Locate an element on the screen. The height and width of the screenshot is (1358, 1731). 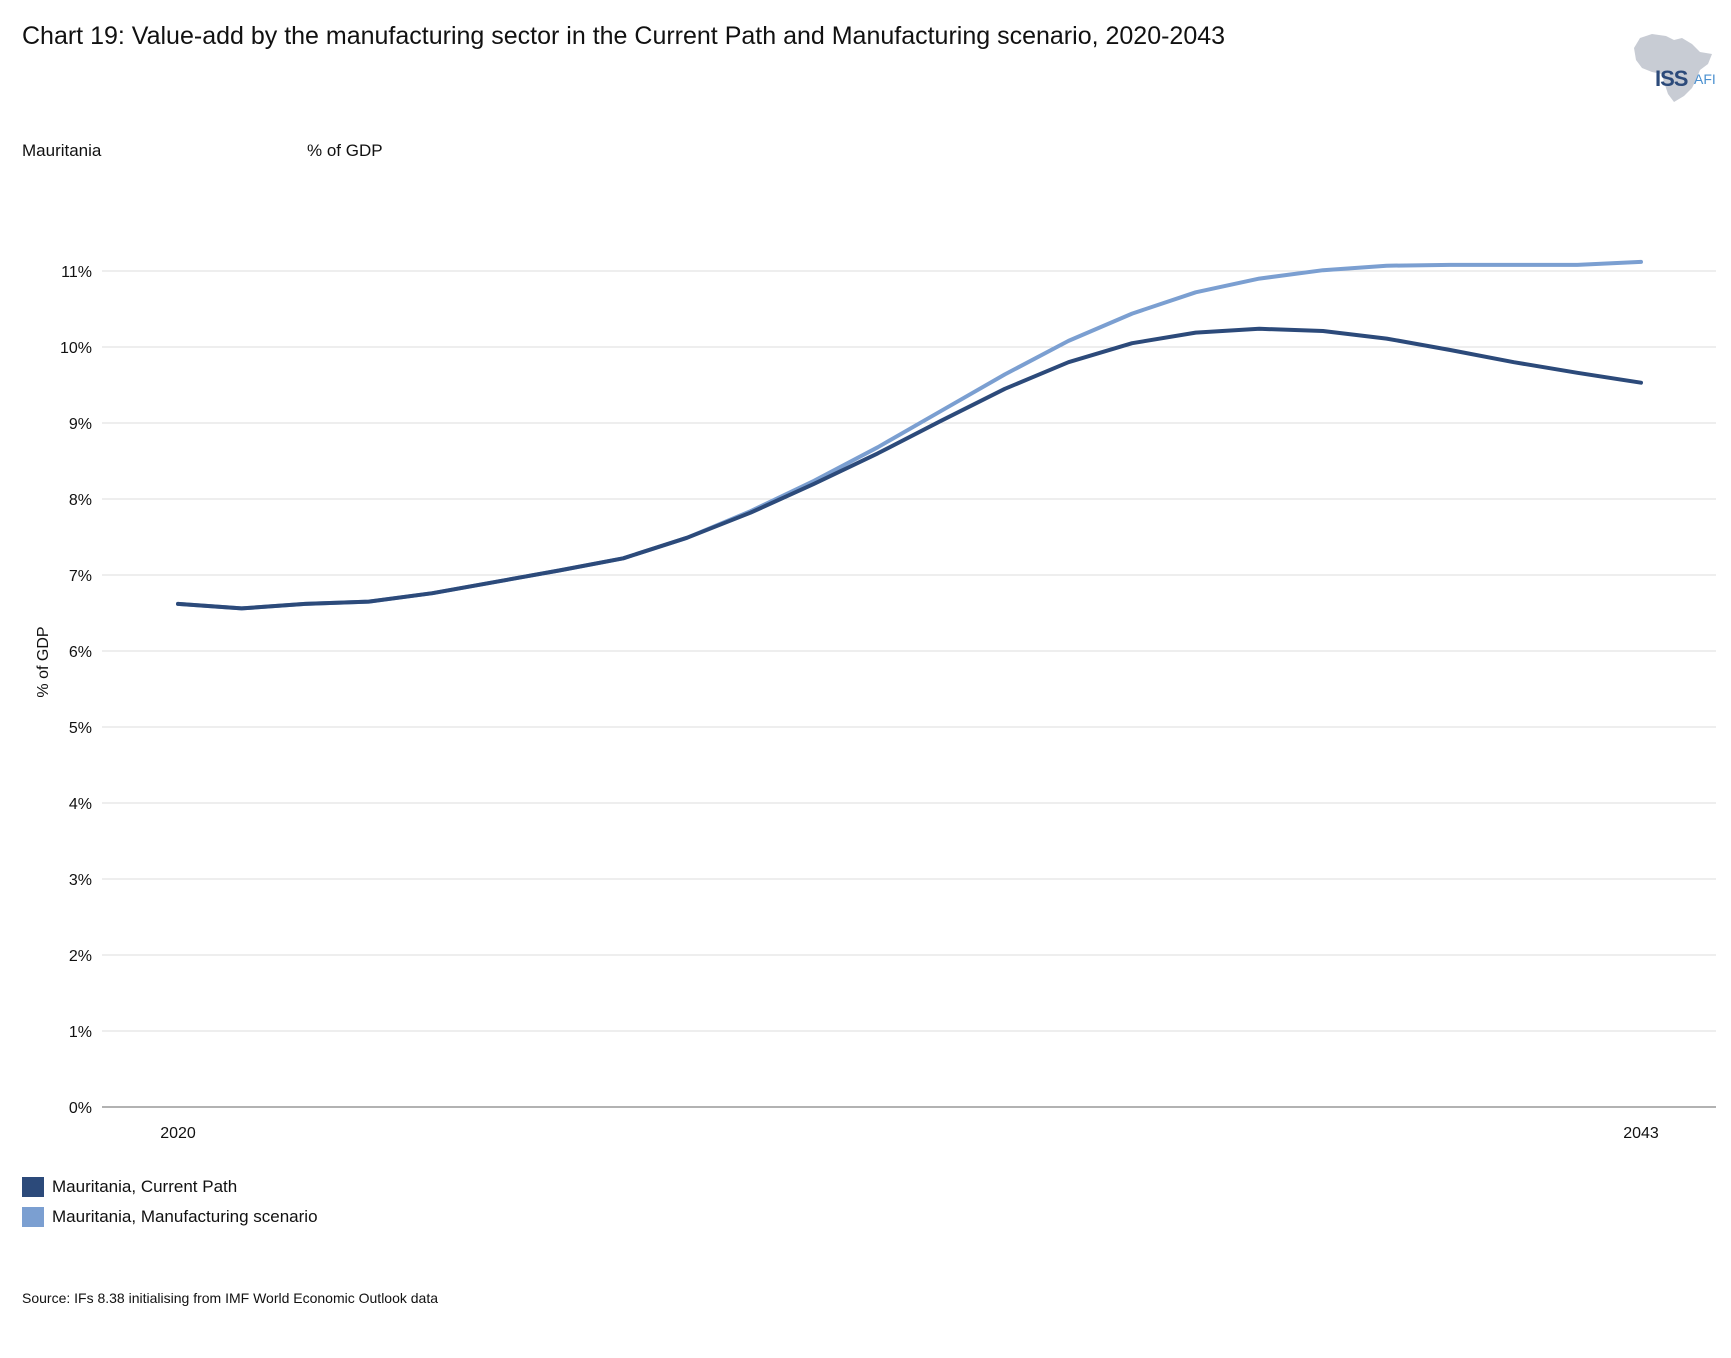
y-tick-label: 1% is located at coordinates (80, 1032).